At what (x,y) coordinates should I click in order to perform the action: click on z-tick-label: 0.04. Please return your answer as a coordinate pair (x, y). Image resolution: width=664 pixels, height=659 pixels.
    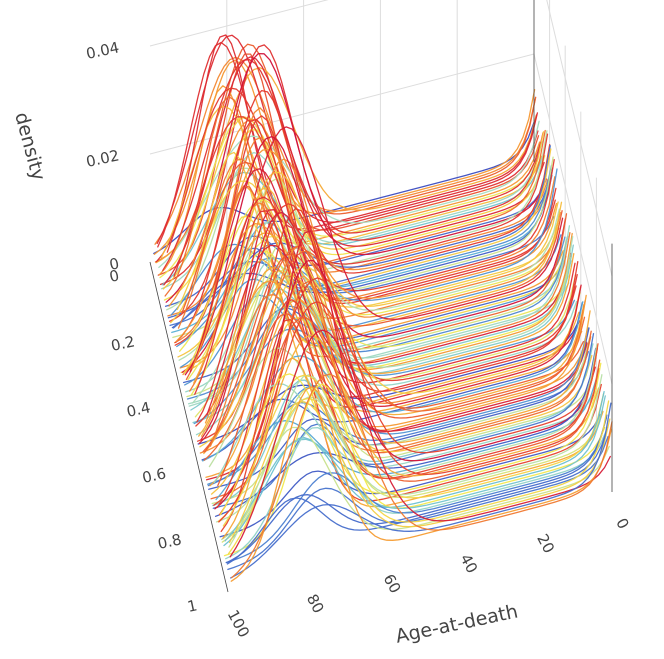
    Looking at the image, I should click on (102, 50).